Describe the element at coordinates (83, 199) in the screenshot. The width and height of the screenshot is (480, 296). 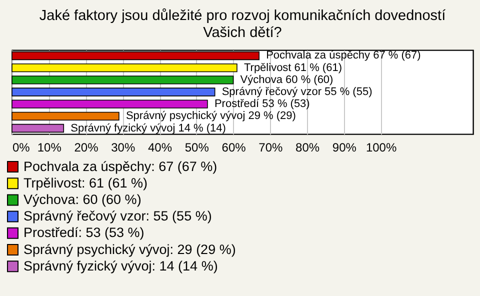
I see `legend-label: Výchova: 60 (60 %)` at that location.